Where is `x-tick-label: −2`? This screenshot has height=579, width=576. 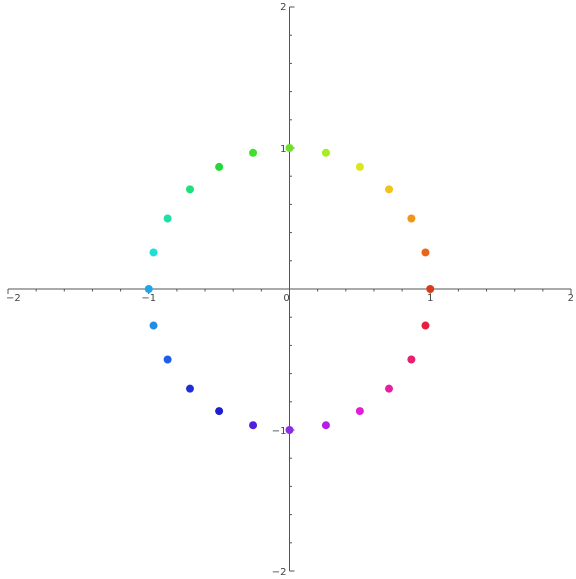
x-tick-label: −2 is located at coordinates (13, 298).